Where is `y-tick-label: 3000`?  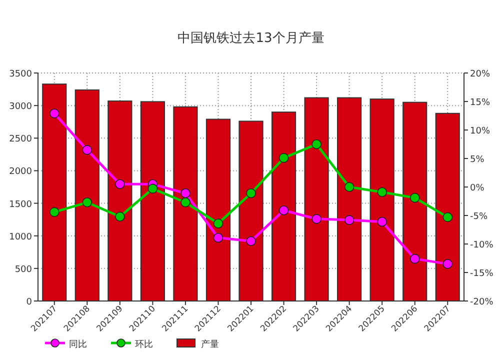 y-tick-label: 3000 is located at coordinates (20, 107).